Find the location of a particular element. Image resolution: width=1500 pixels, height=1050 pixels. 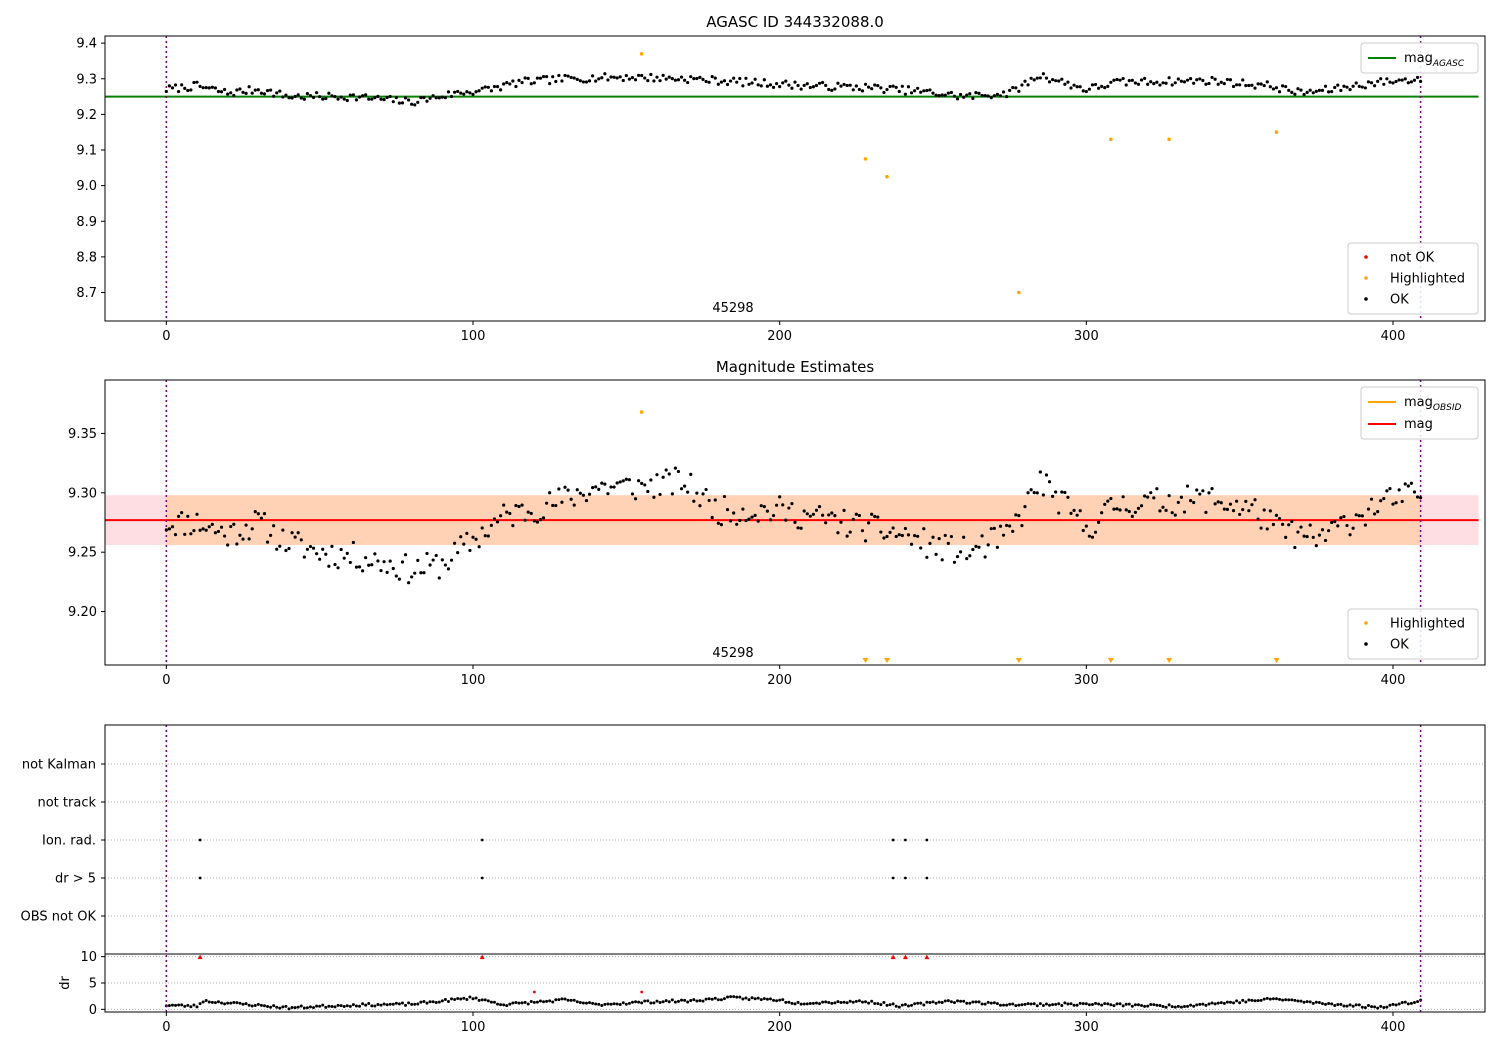

y-tick-label: 9.1 is located at coordinates (86, 151).